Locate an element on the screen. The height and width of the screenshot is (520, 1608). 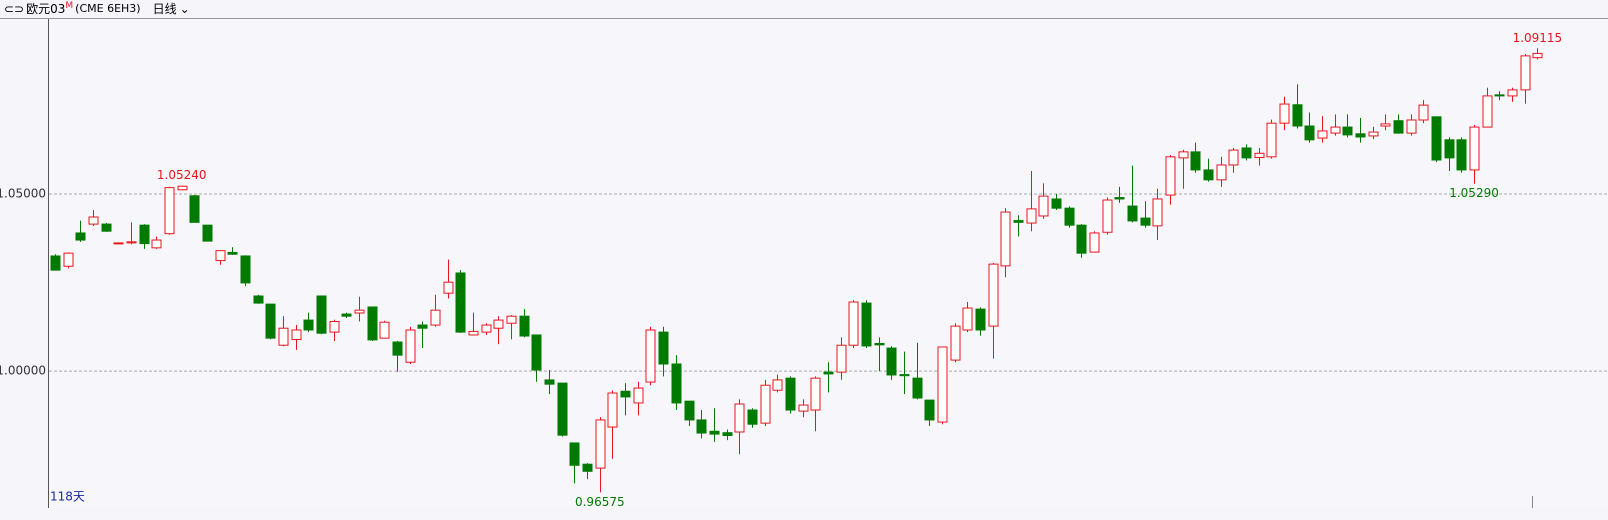
header: ⊂⊃ 欧元03M (CME 6EH3) 日线 ⌄ is located at coordinates (804, 9).